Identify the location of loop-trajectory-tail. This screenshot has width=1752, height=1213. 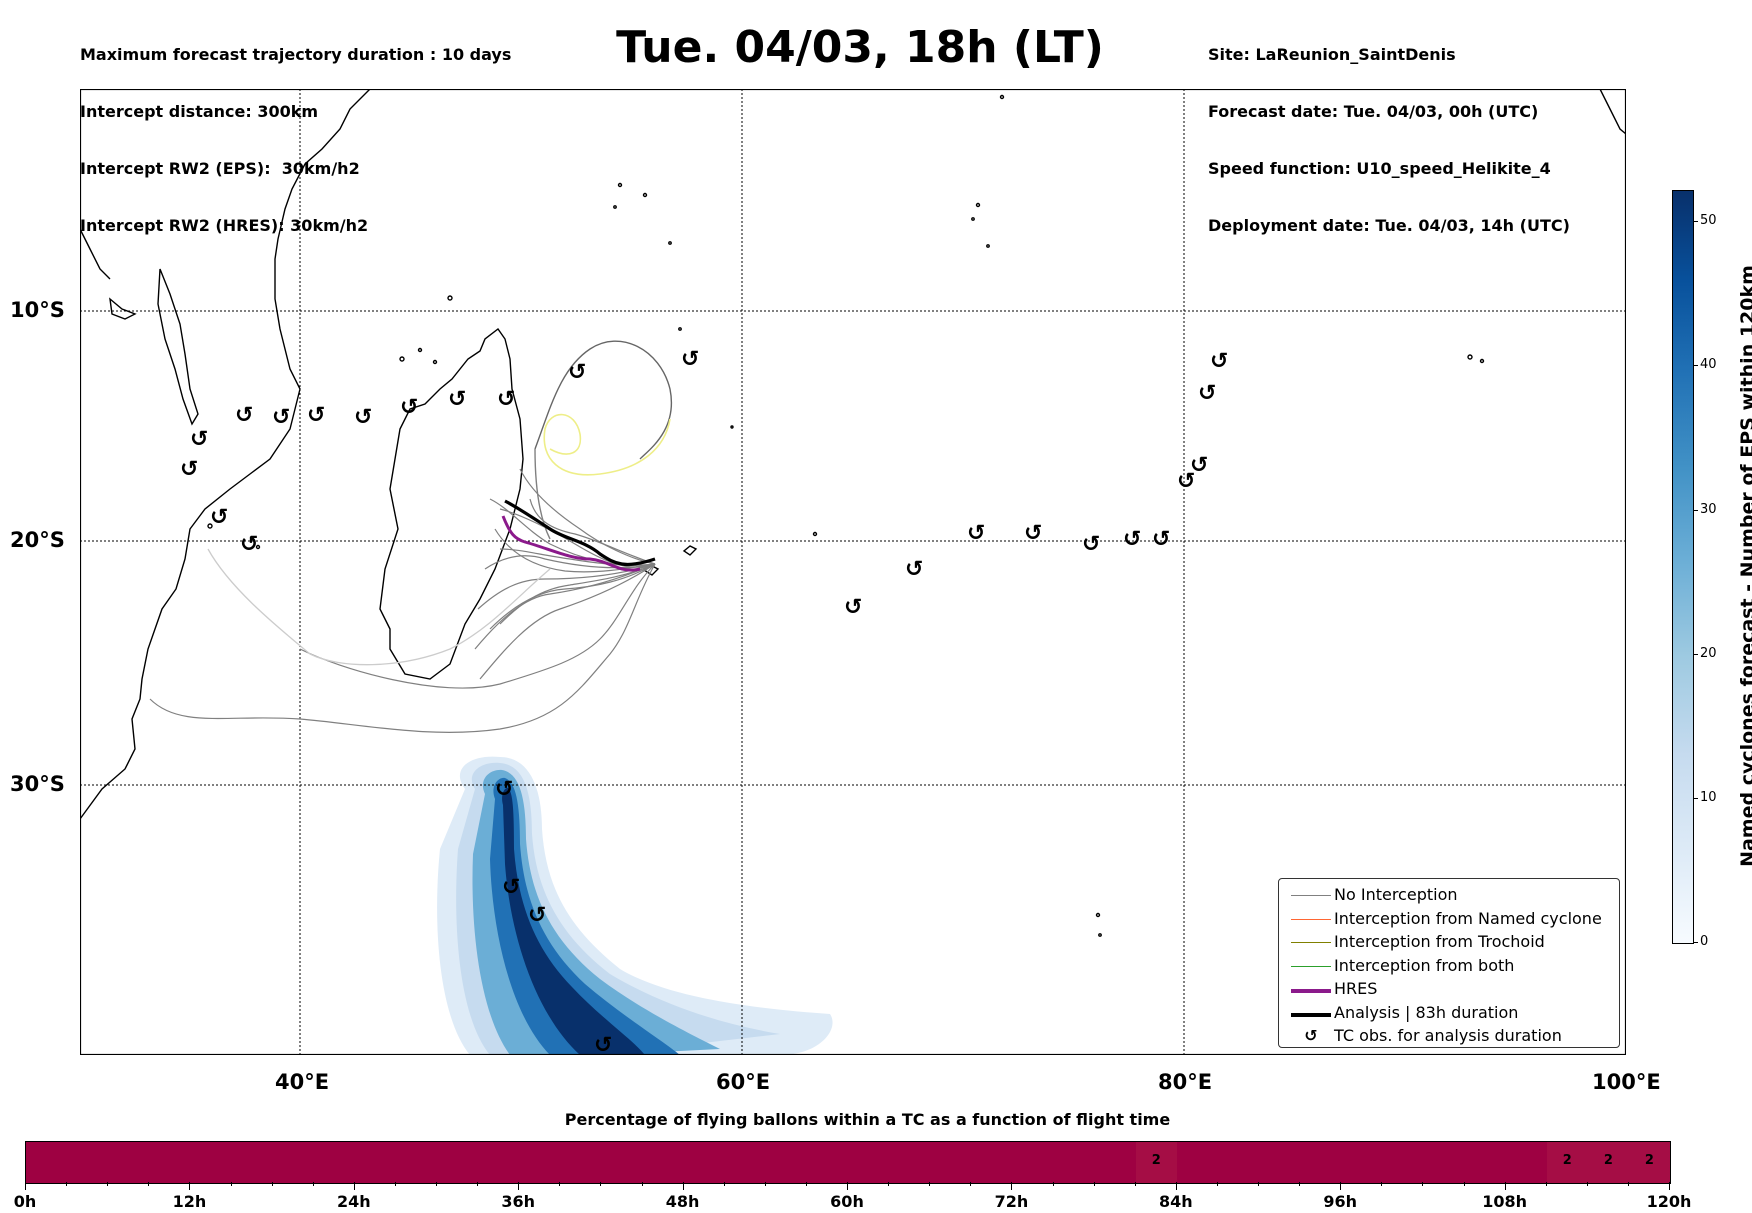
(542, 494).